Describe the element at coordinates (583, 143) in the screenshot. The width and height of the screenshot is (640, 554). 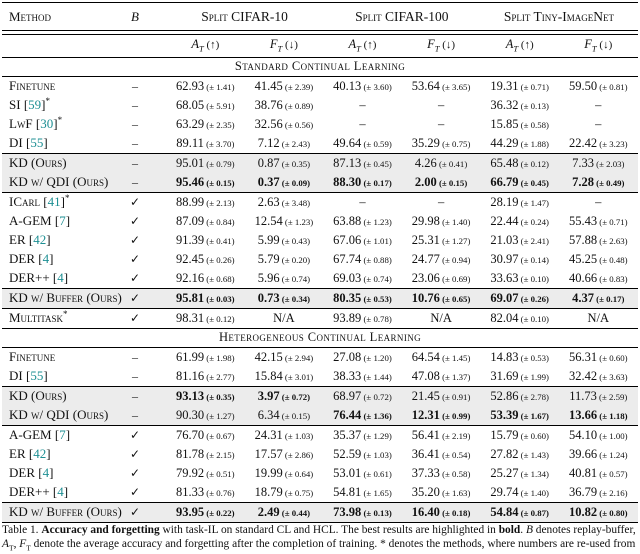
I see `metric-value: 22.42` at that location.